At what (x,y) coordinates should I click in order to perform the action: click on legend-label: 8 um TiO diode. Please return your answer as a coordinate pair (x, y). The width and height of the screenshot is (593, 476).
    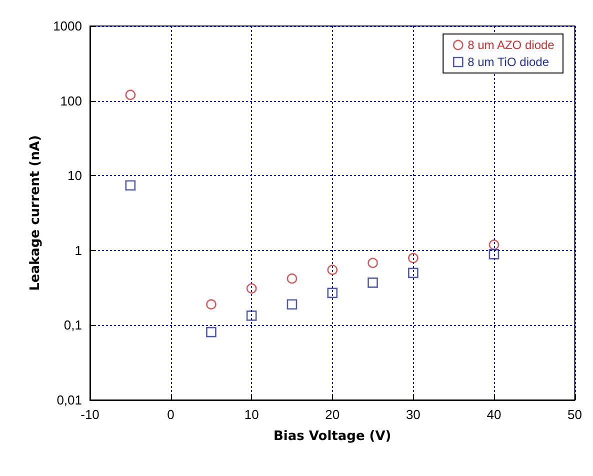
    Looking at the image, I should click on (509, 62).